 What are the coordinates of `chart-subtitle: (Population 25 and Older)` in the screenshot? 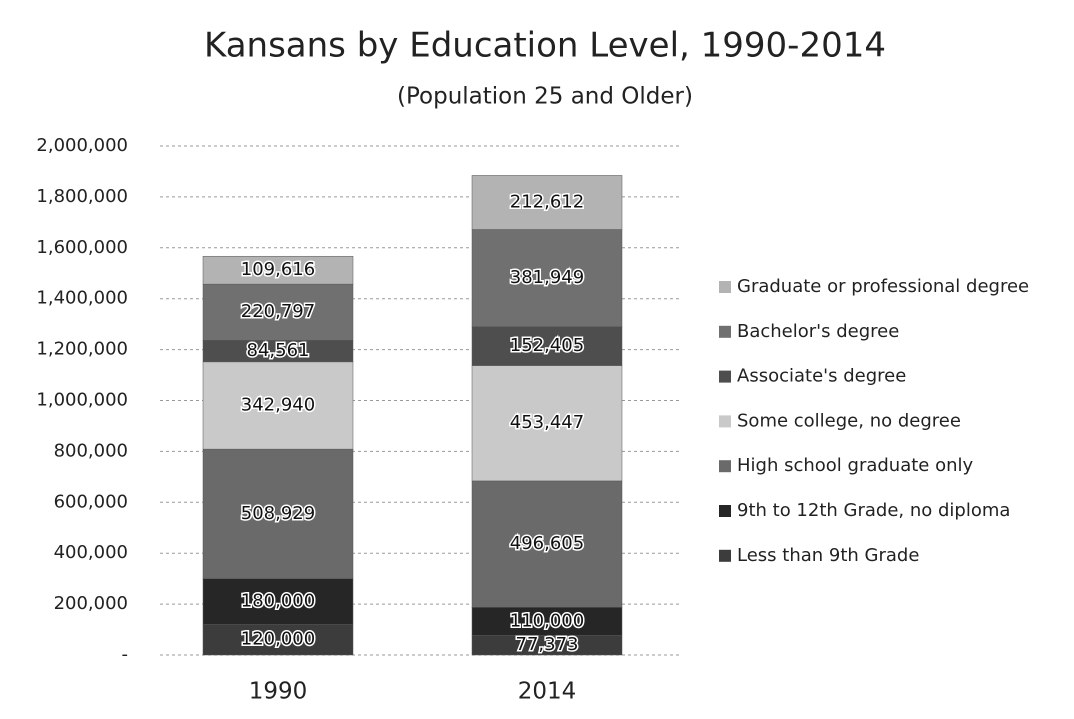 It's located at (545, 97).